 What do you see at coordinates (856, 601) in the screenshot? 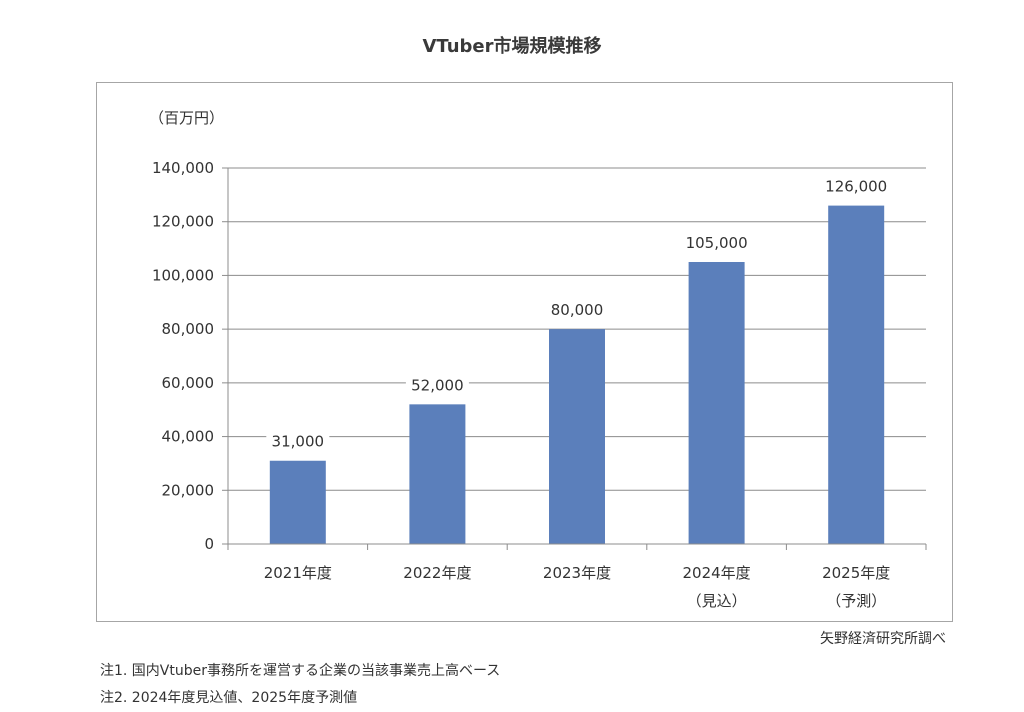
I see `x-tick-label: （予測）` at bounding box center [856, 601].